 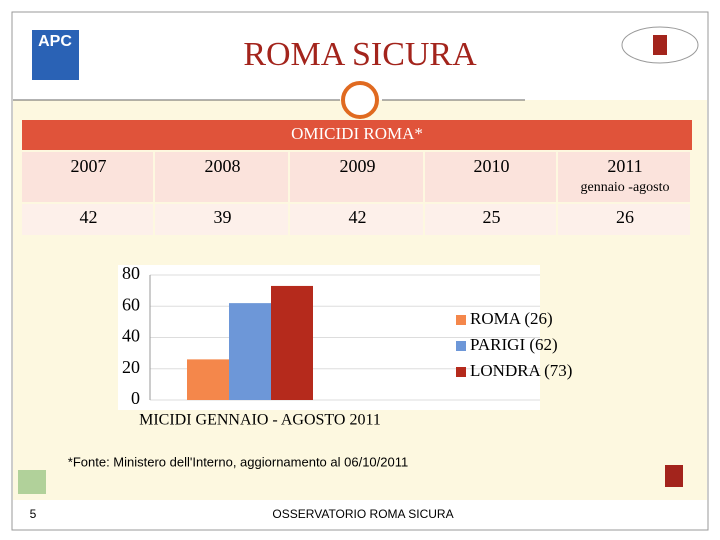 I want to click on table-header, so click(x=357, y=135).